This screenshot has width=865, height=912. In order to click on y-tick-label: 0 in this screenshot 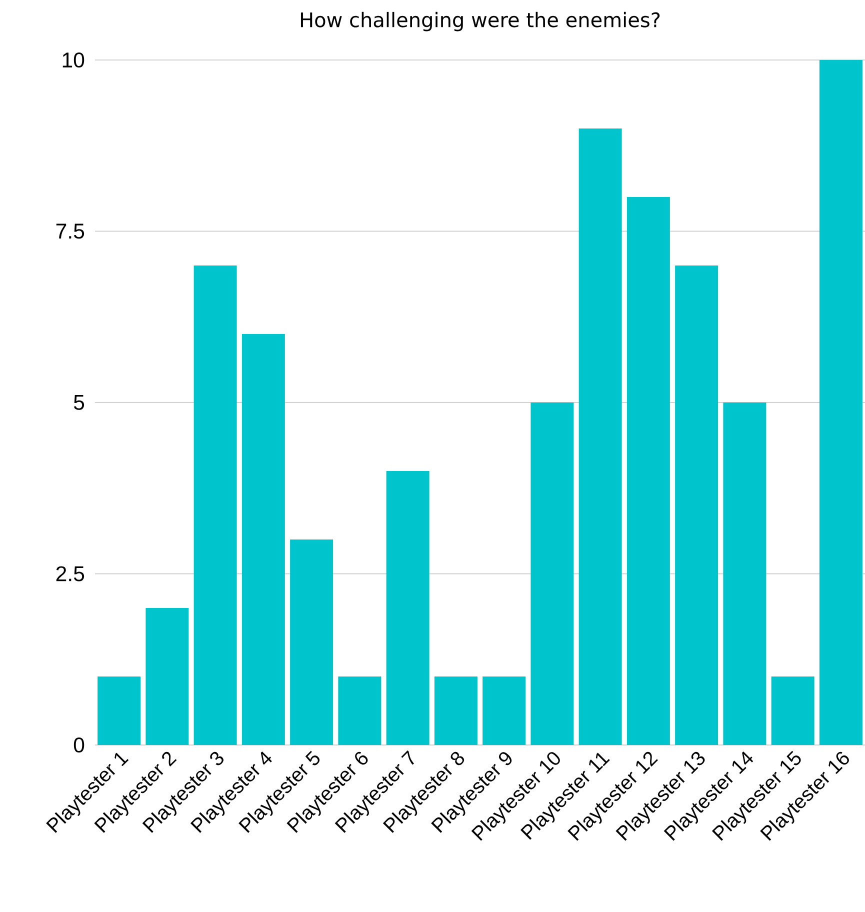, I will do `click(79, 745)`.